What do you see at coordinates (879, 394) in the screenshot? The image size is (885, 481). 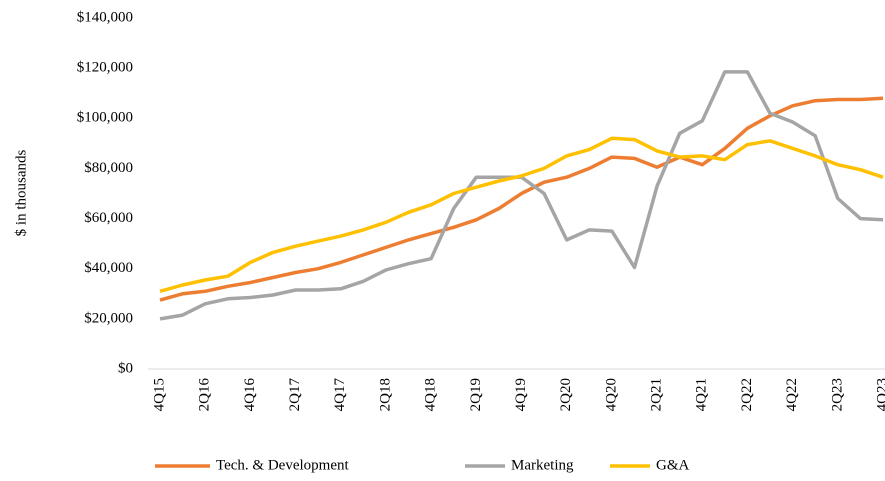 I see `x-tick-label: 4Q23` at bounding box center [879, 394].